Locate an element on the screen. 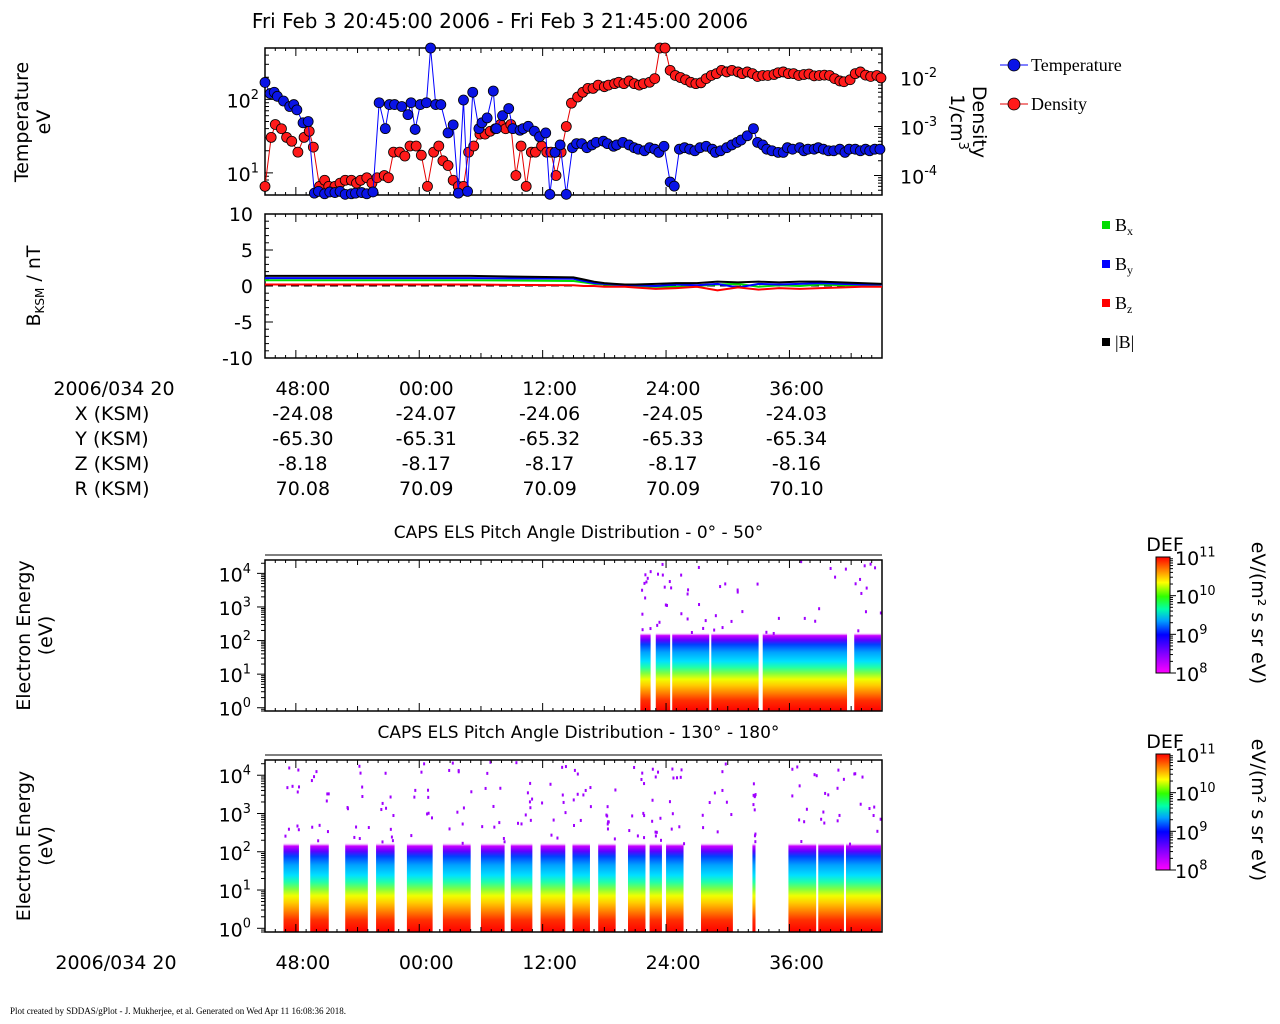  series-line-bmag is located at coordinates (574, 280).